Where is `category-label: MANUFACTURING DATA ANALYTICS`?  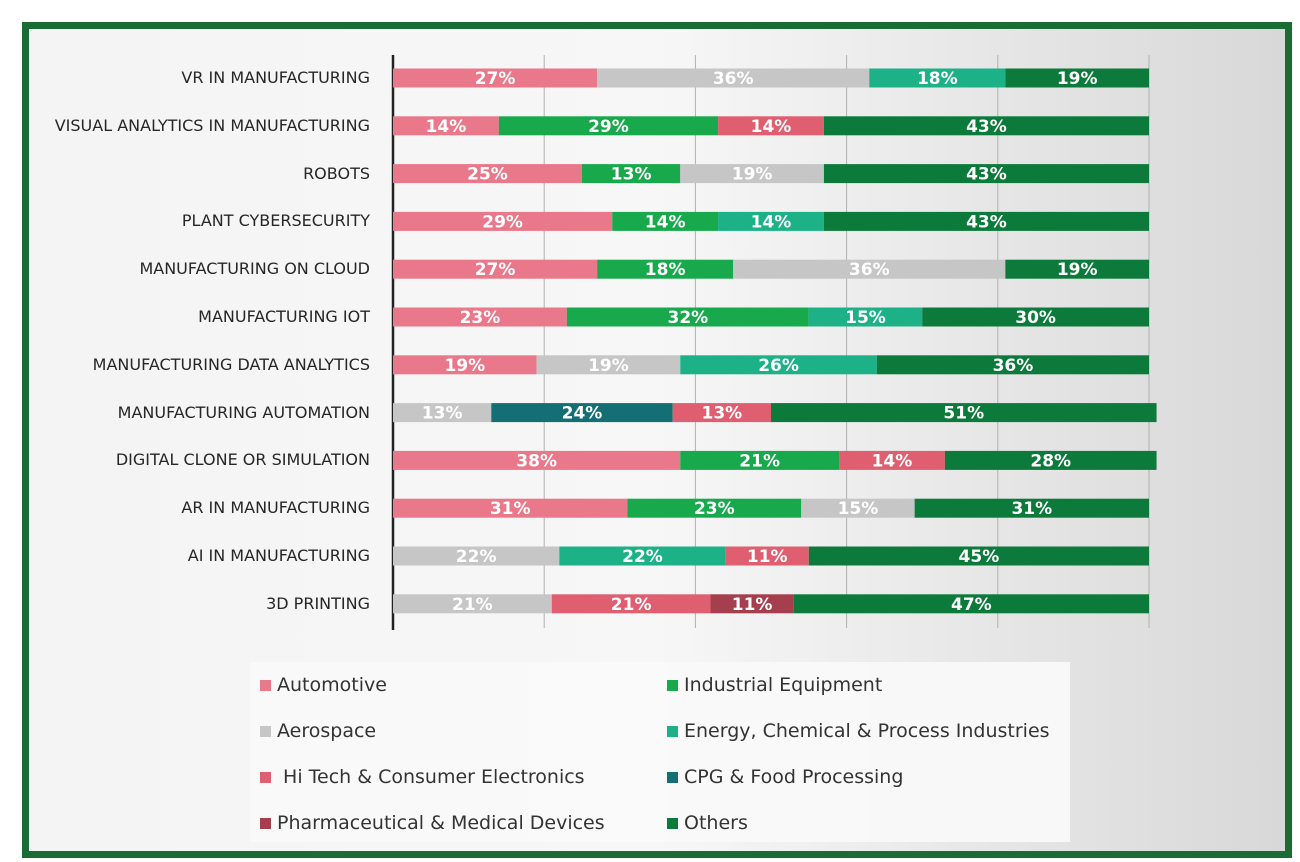
category-label: MANUFACTURING DATA ANALYTICS is located at coordinates (231, 364).